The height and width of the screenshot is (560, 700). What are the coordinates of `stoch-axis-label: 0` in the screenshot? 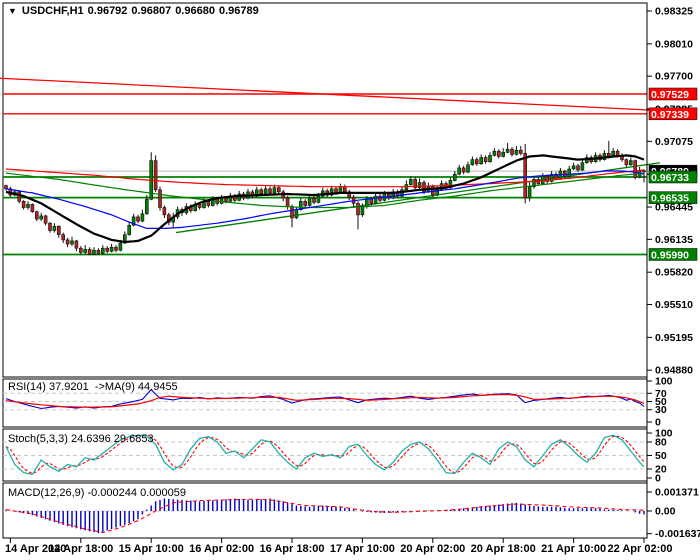 It's located at (658, 479).